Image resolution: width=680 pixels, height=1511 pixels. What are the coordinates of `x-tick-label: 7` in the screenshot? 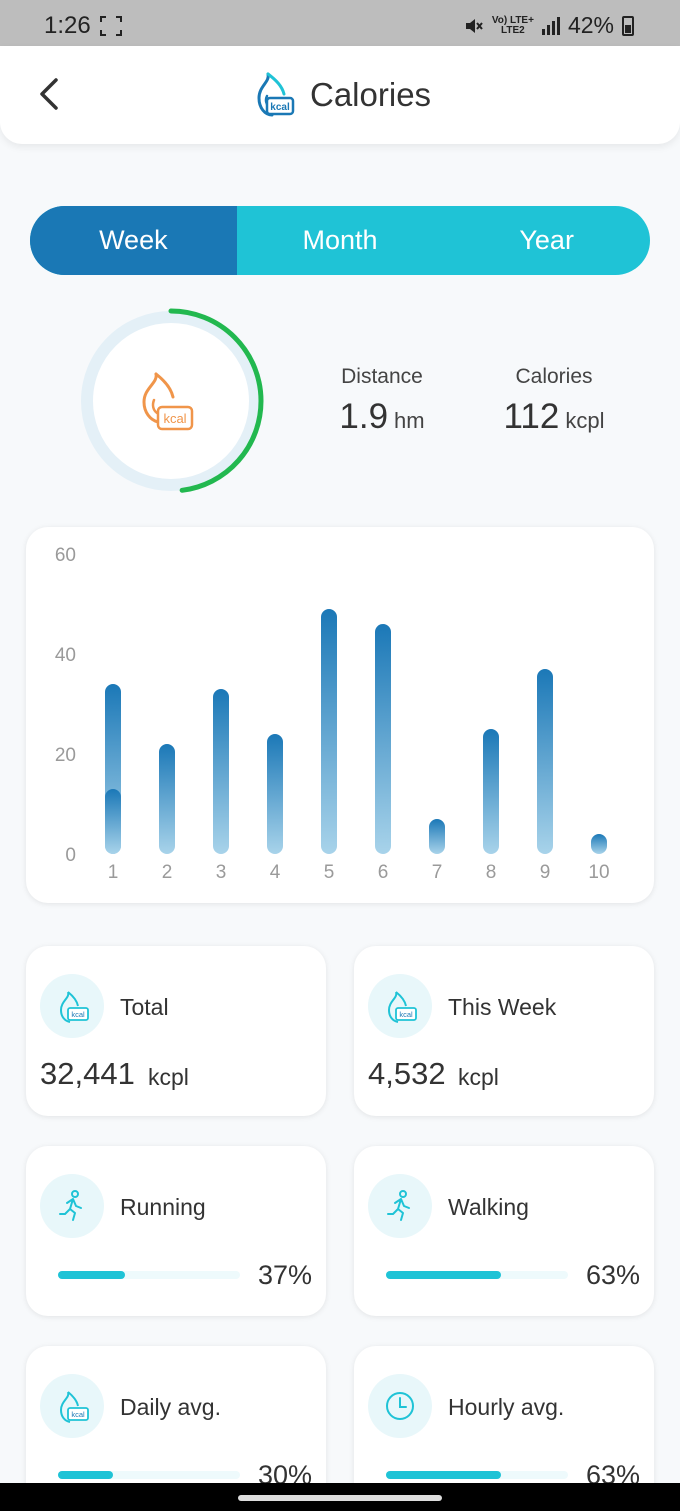 It's located at (437, 872).